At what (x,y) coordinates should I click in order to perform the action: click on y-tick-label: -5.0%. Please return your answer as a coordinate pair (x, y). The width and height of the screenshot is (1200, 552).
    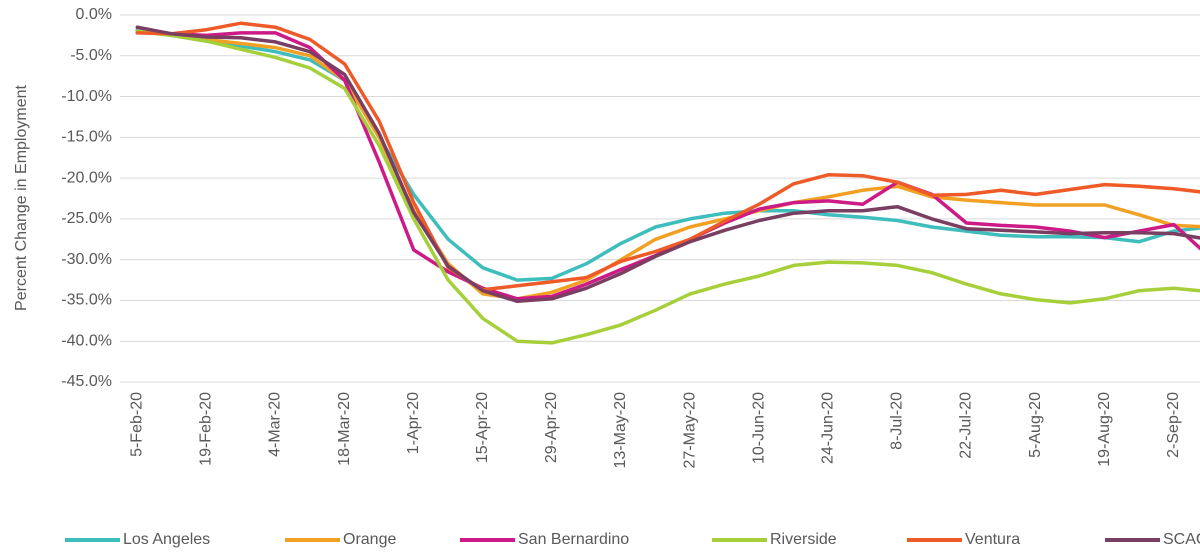
    Looking at the image, I should click on (91, 55).